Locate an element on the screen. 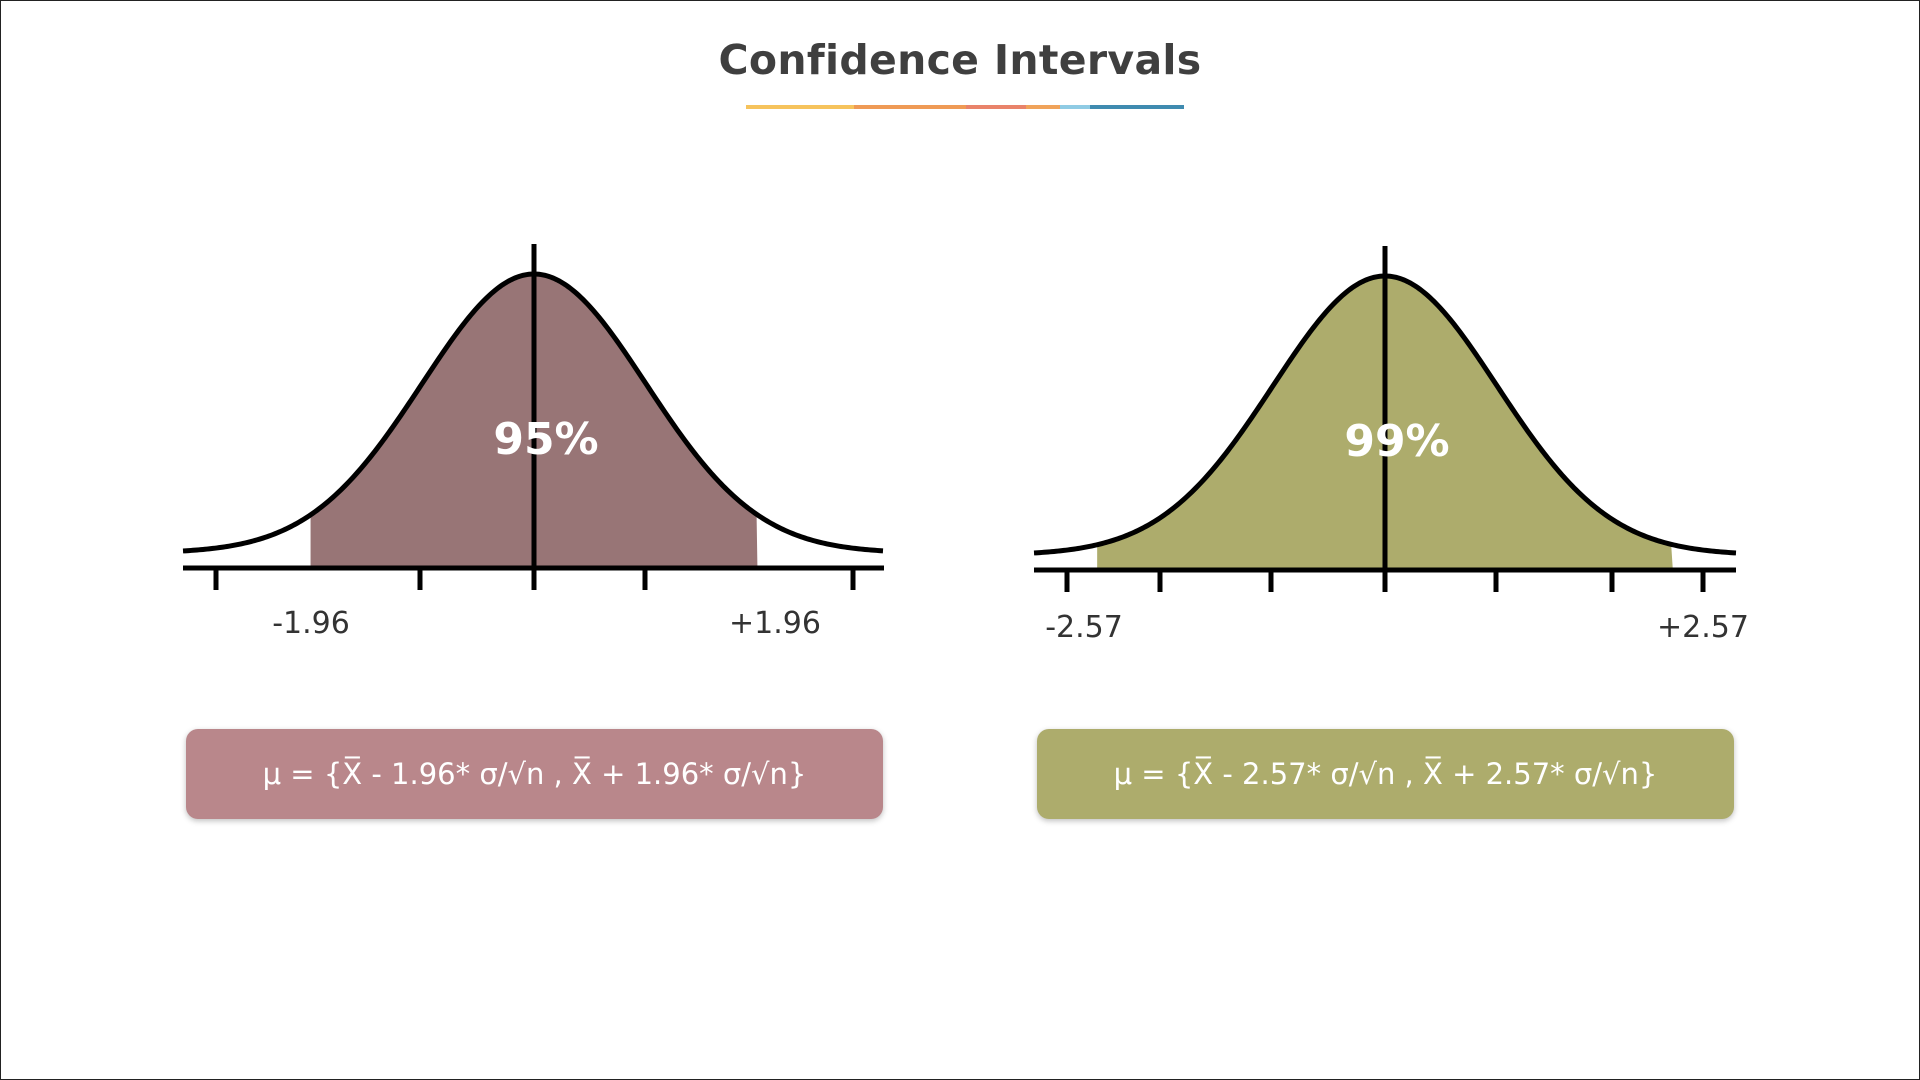 The height and width of the screenshot is (1080, 1920). slide-title: Confidence Intervals is located at coordinates (960, 60).